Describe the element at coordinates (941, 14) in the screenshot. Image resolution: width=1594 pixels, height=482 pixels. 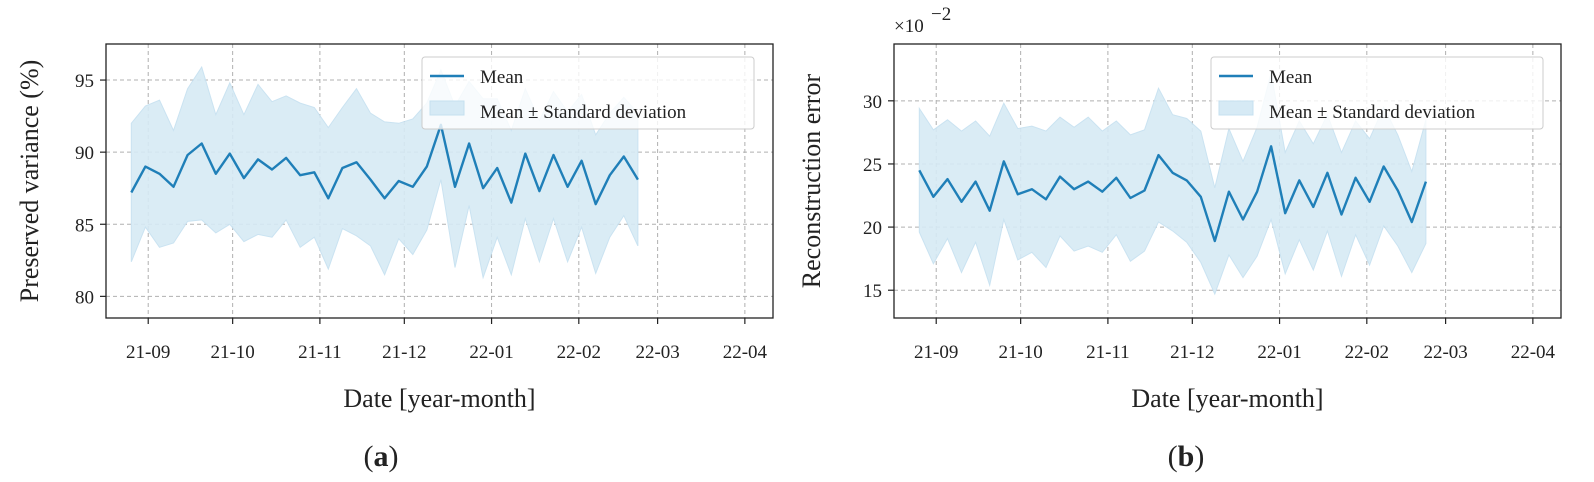
I see `y-multiplier-exponent: −2` at that location.